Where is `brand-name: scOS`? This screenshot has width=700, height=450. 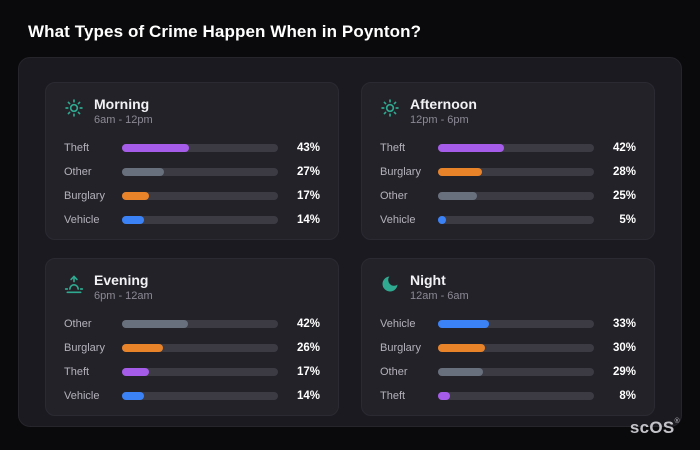
brand-name: scOS is located at coordinates (652, 427).